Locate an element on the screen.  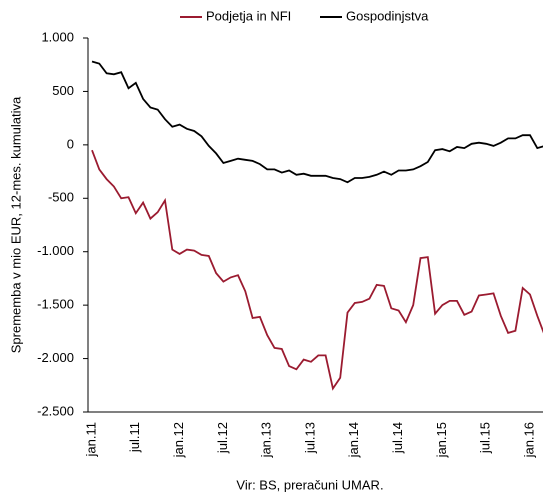
y-axis-label: Sprememba v mio EUR, 12-mes. kumulativa is located at coordinates (15, 224).